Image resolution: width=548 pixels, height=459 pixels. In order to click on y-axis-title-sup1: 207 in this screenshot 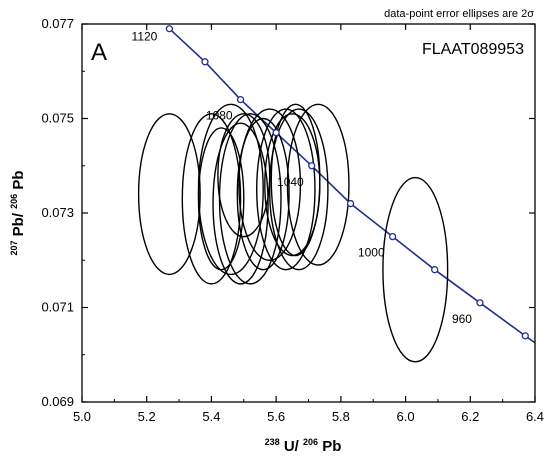, I will do `click(14, 248)`.